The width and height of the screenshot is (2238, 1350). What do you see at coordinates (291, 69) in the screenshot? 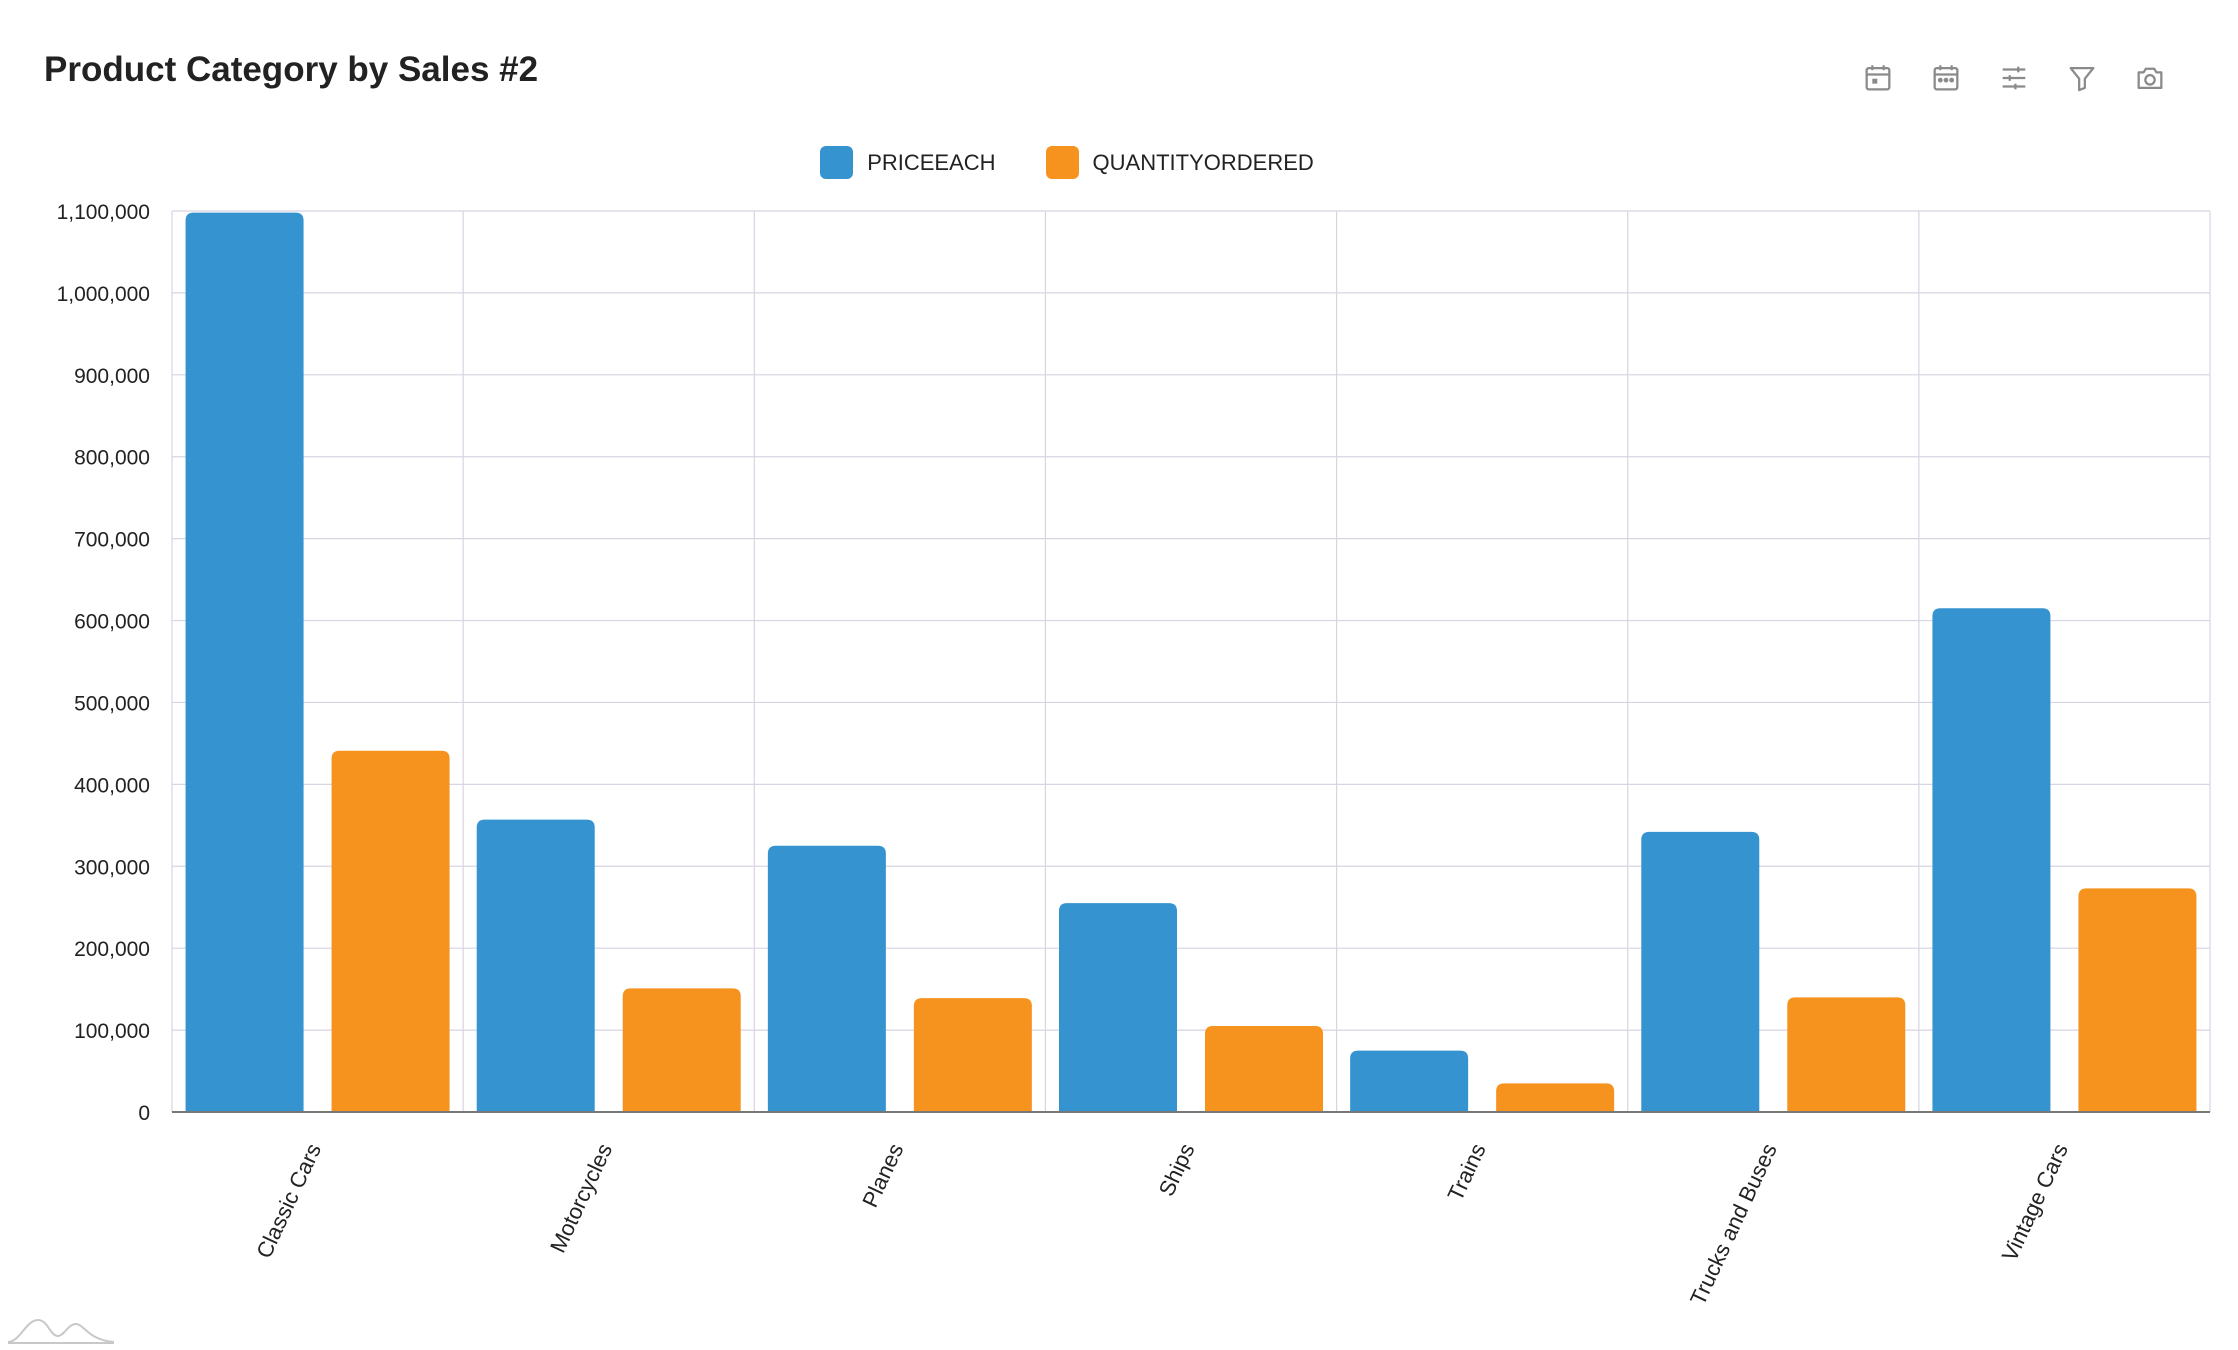
I see `chart-title: Product Category by Sales #2` at bounding box center [291, 69].